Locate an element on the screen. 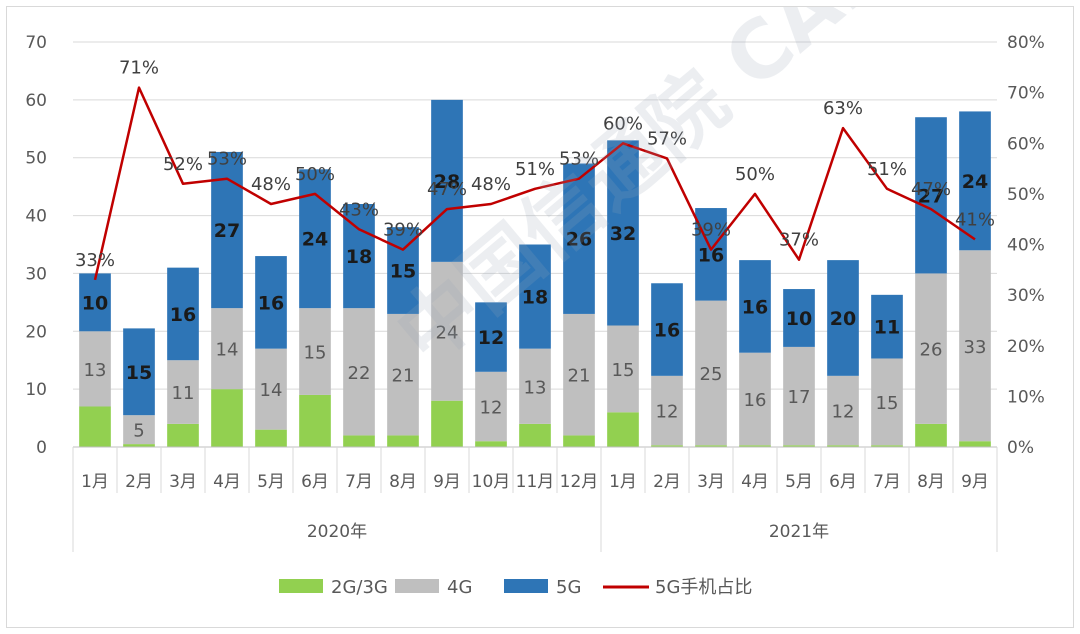  month-label: 10月 is located at coordinates (491, 482).